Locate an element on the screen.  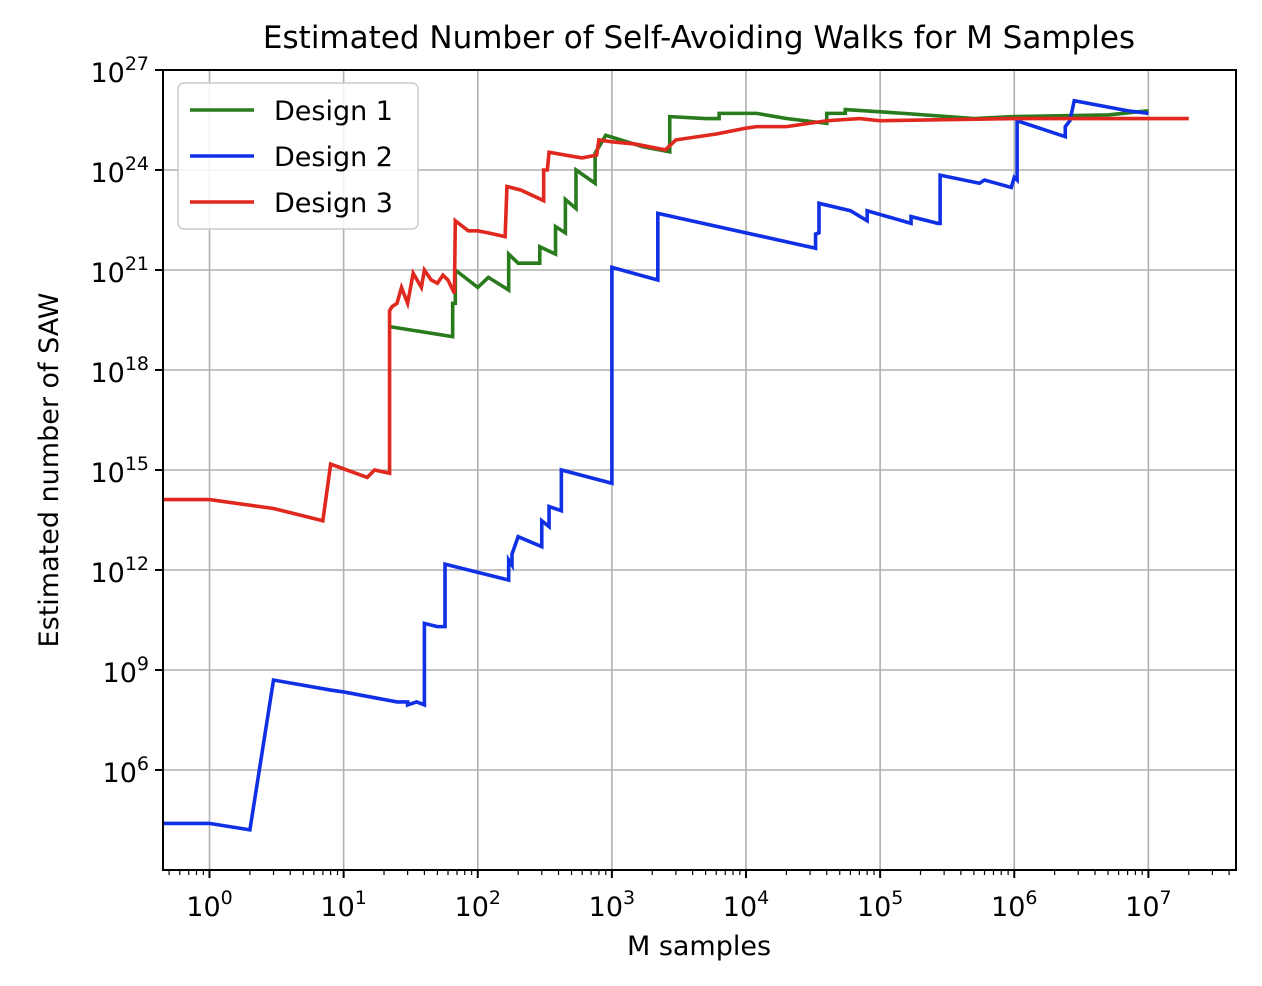
legend-box is located at coordinates (298, 156).